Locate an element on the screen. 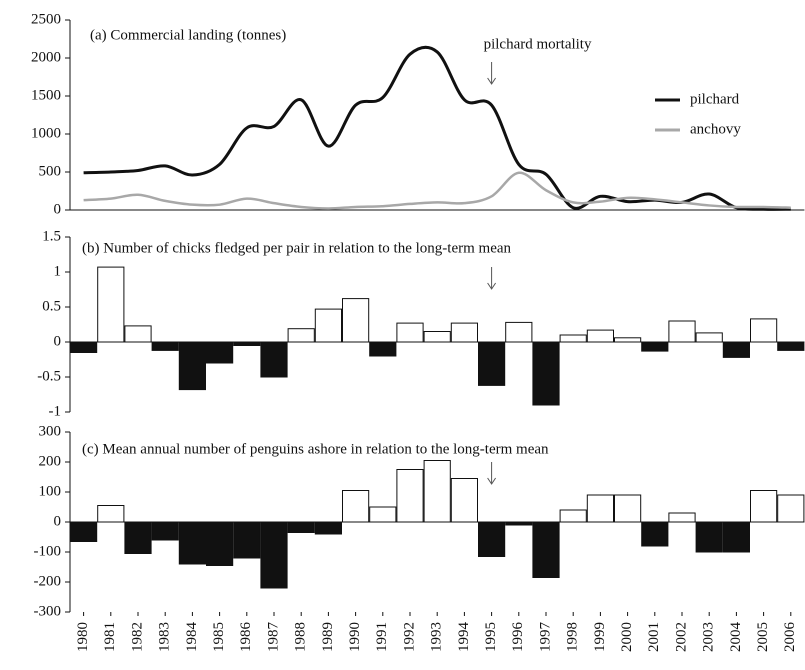 The width and height of the screenshot is (805, 670). x-tick-label: 1991 is located at coordinates (382, 637).